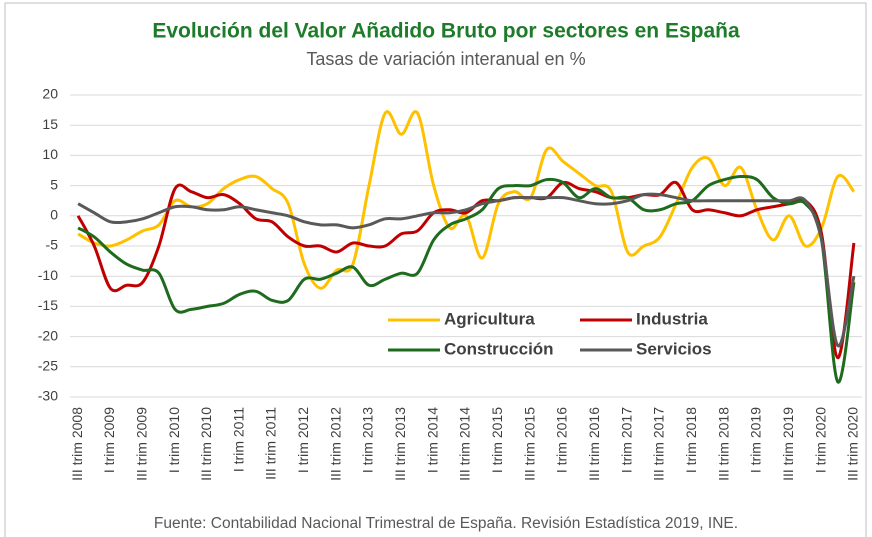 The height and width of the screenshot is (537, 872). I want to click on x-tick-label: III trim 2014, so click(465, 444).